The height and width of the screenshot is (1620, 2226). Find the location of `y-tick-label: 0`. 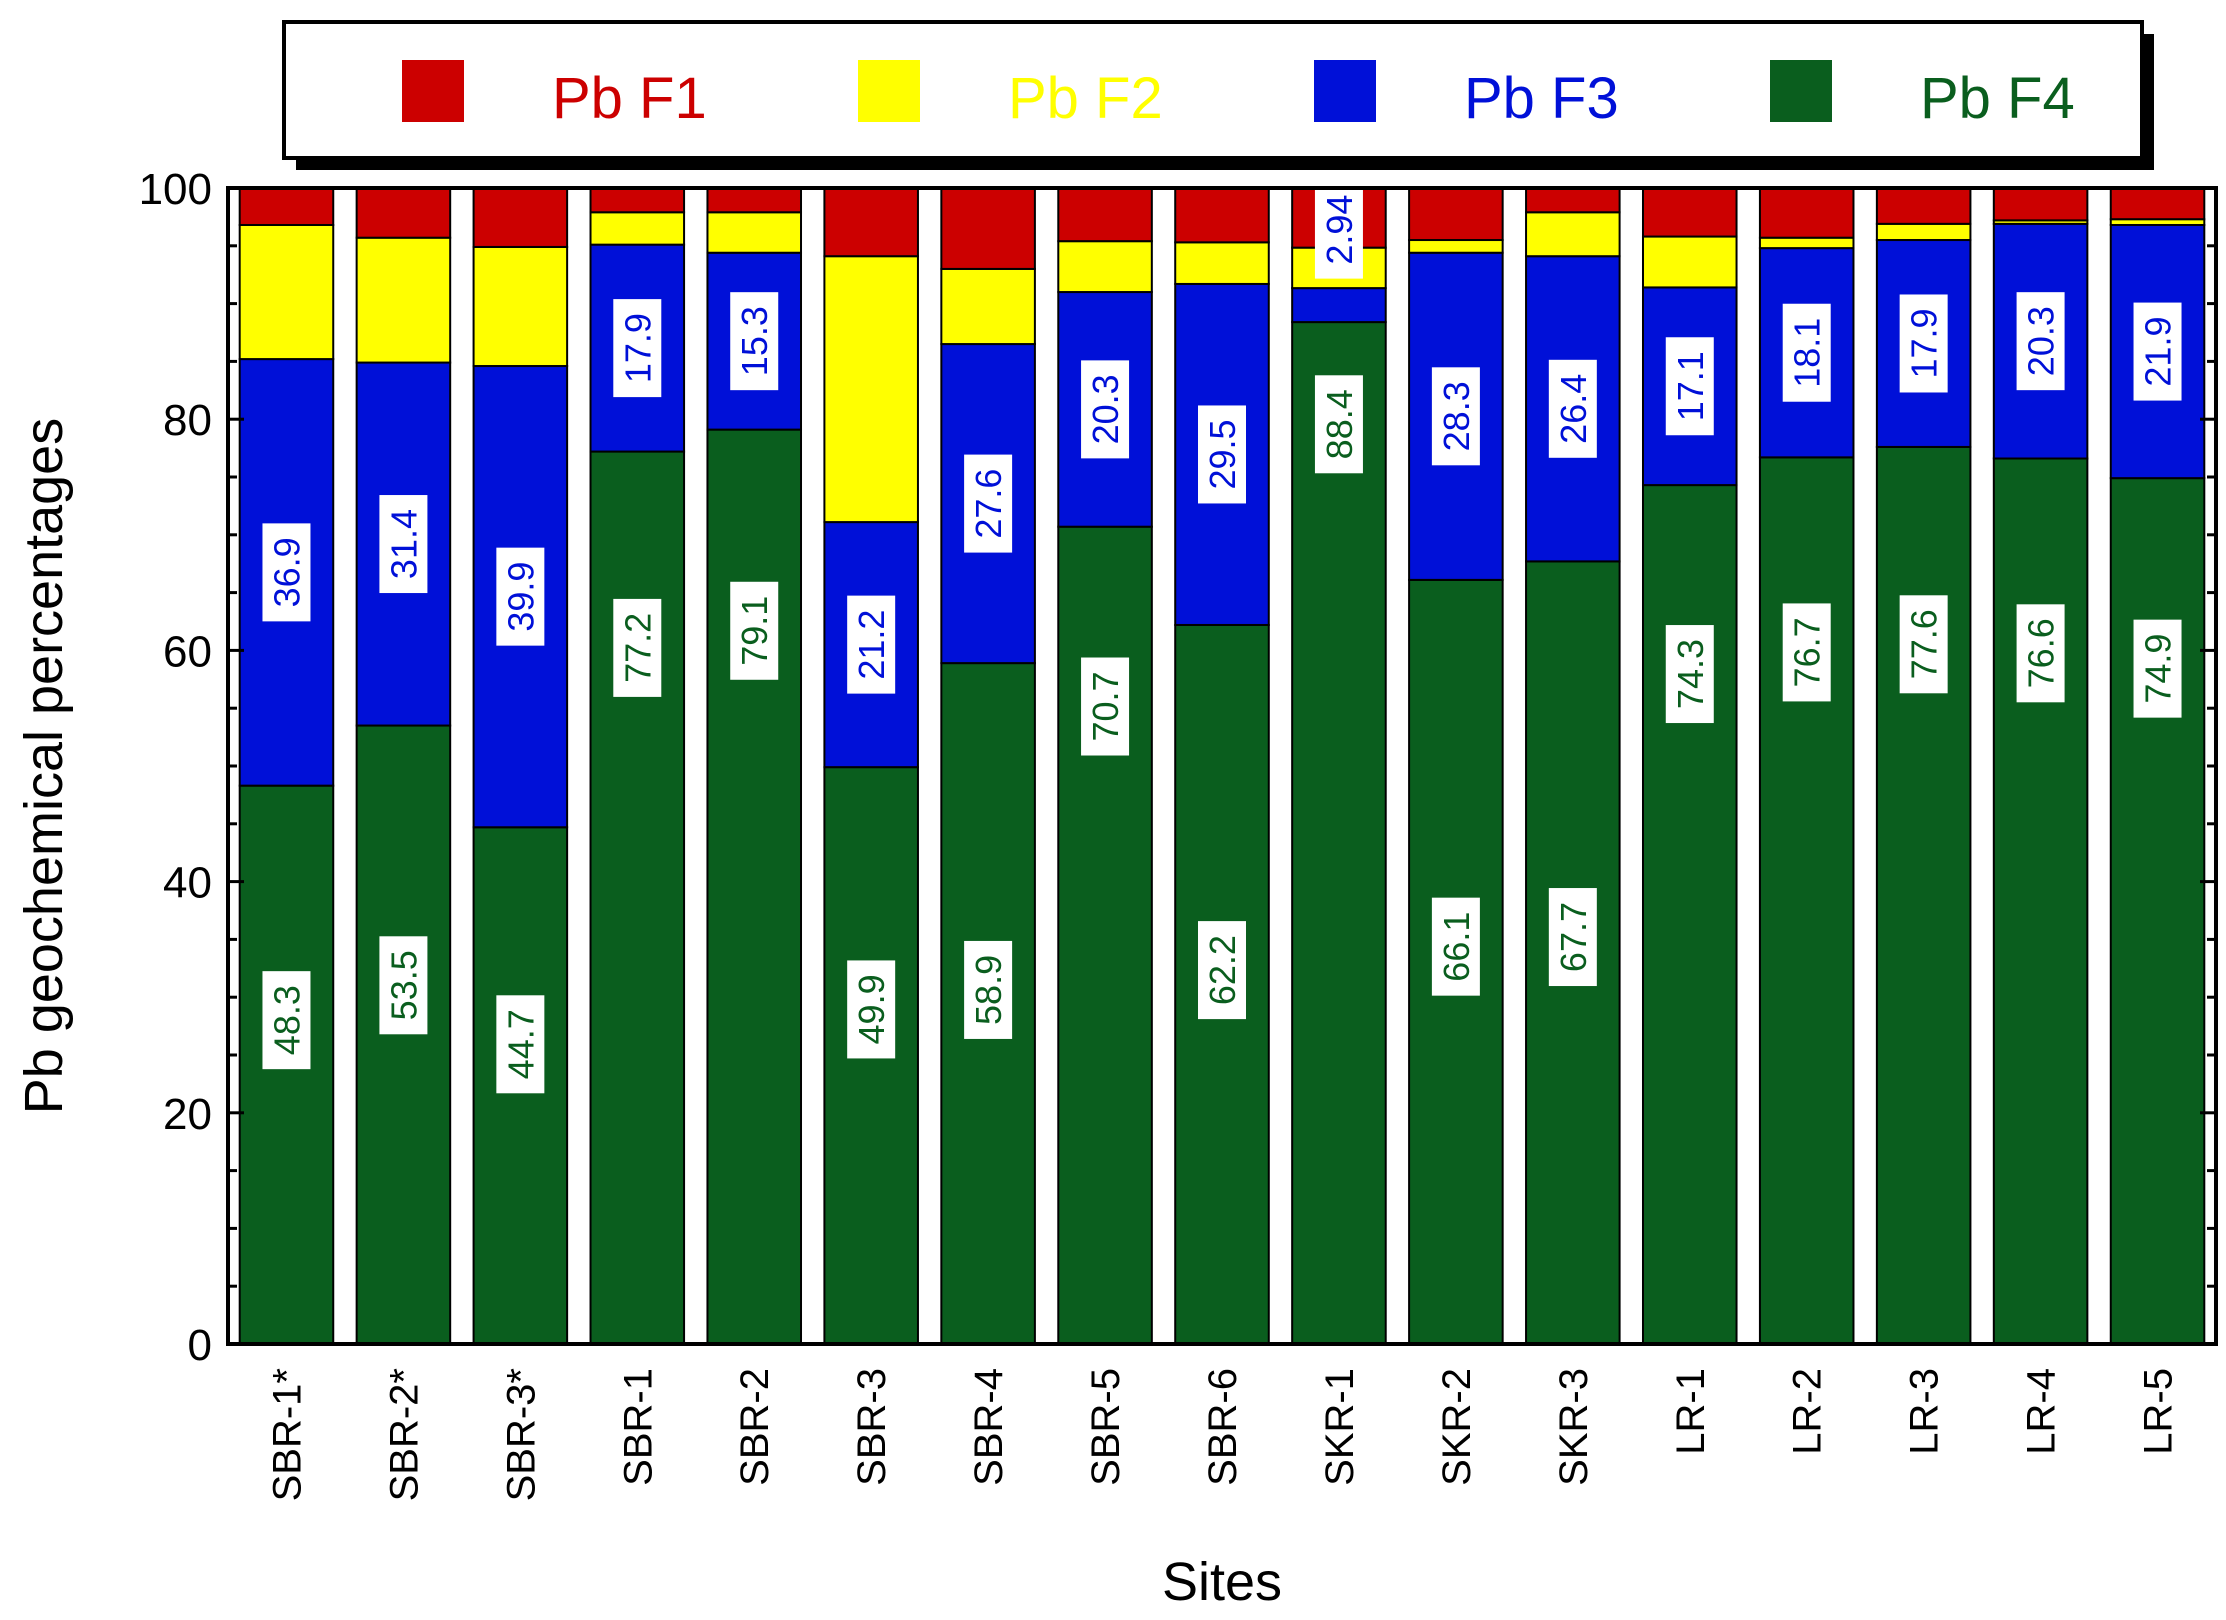

y-tick-label: 0 is located at coordinates (200, 1345).